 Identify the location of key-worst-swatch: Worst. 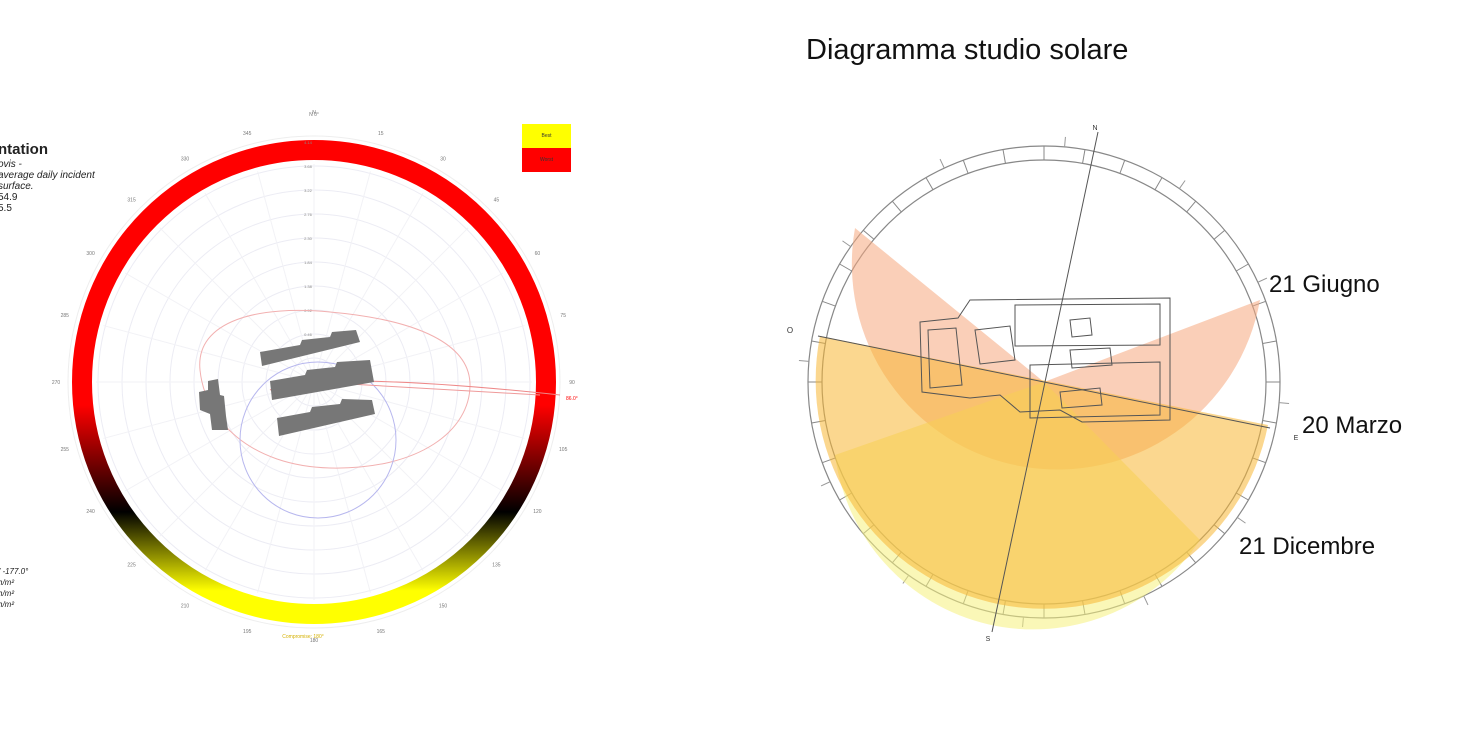
(546, 160).